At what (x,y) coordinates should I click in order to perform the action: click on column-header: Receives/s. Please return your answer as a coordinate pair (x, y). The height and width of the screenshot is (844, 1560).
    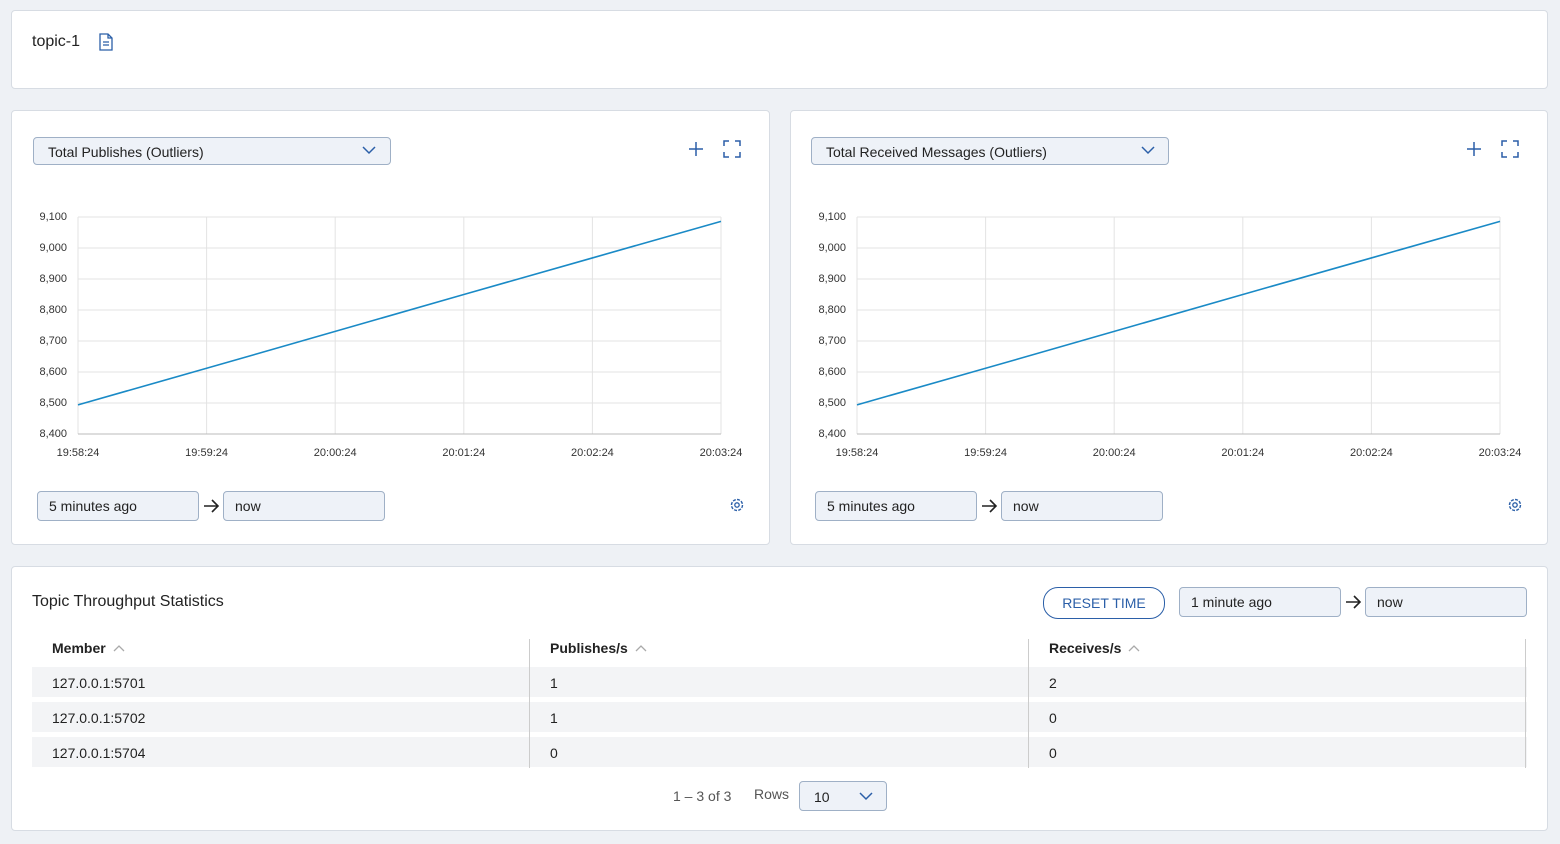
    Looking at the image, I should click on (1085, 648).